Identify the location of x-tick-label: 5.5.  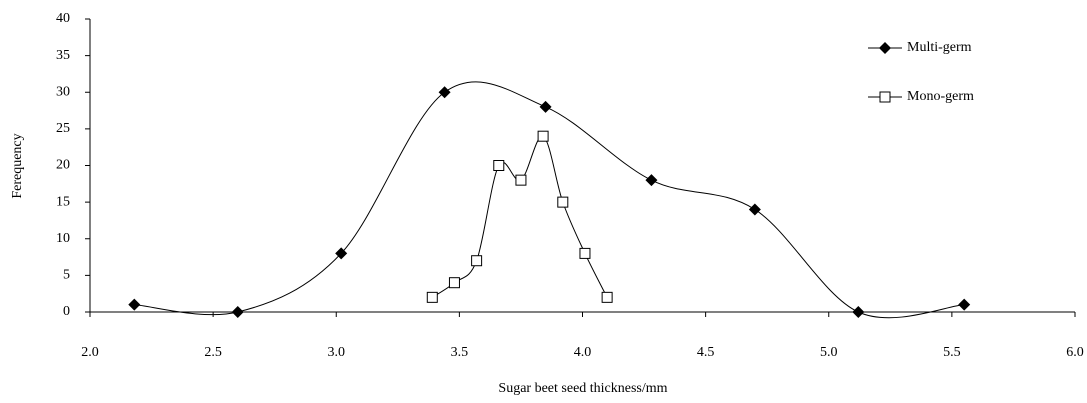
(952, 352).